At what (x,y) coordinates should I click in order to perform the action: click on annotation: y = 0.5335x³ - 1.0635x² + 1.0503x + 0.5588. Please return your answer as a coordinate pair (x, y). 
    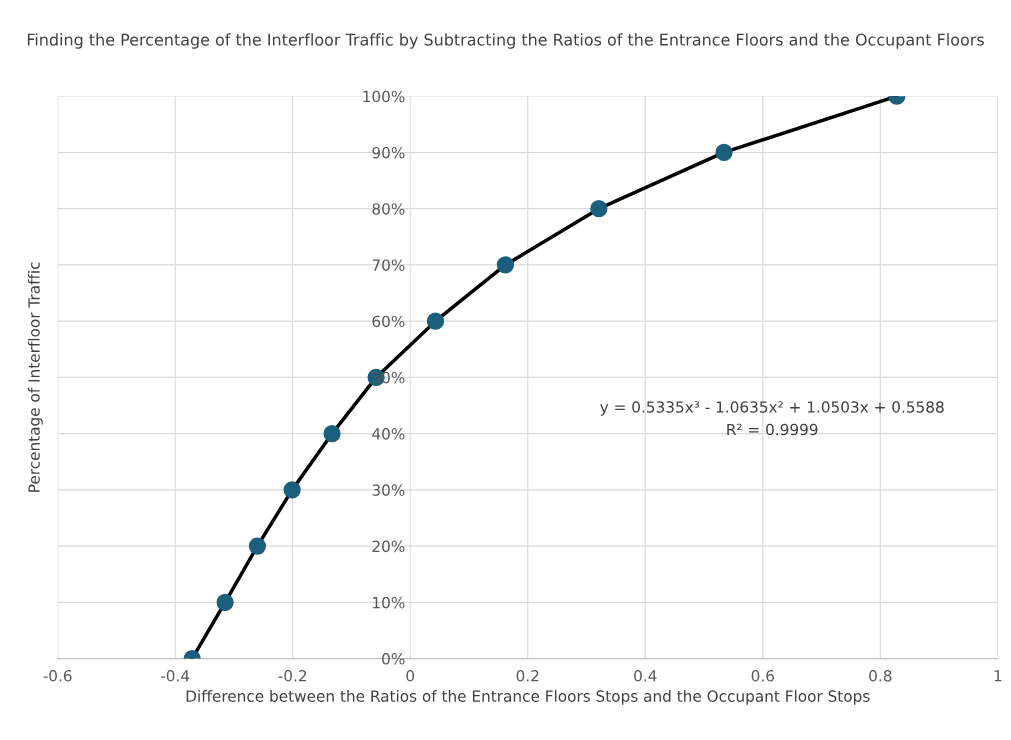
    Looking at the image, I should click on (772, 408).